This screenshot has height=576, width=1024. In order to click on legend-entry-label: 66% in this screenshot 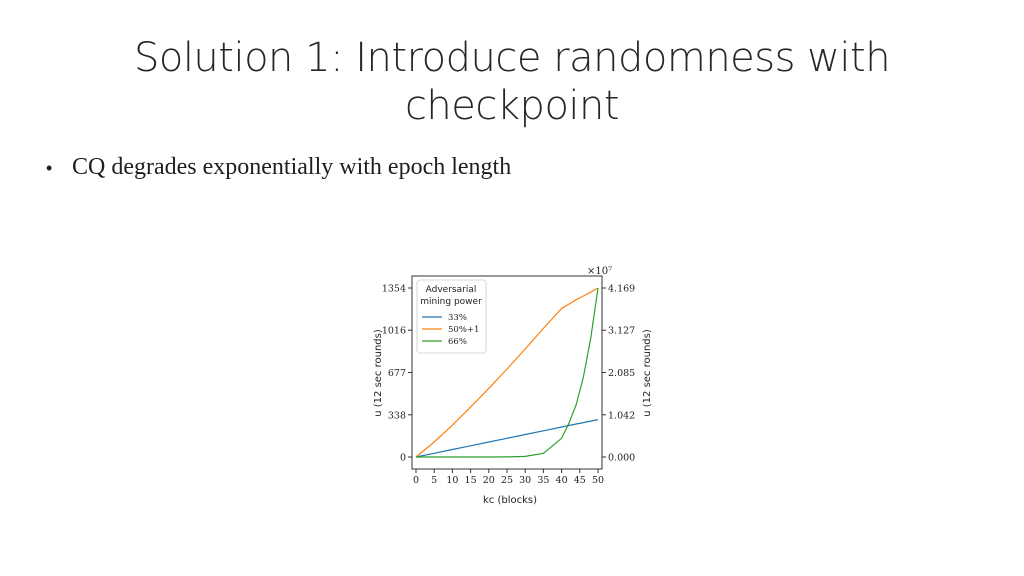, I will do `click(457, 342)`.